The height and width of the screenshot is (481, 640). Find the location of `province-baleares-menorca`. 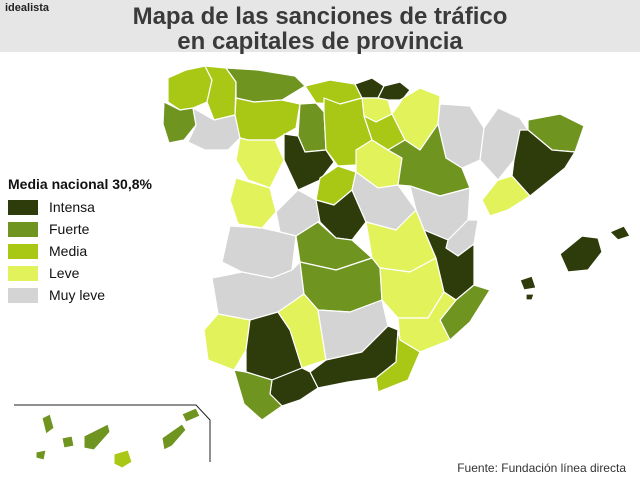

province-baleares-menorca is located at coordinates (620, 233).